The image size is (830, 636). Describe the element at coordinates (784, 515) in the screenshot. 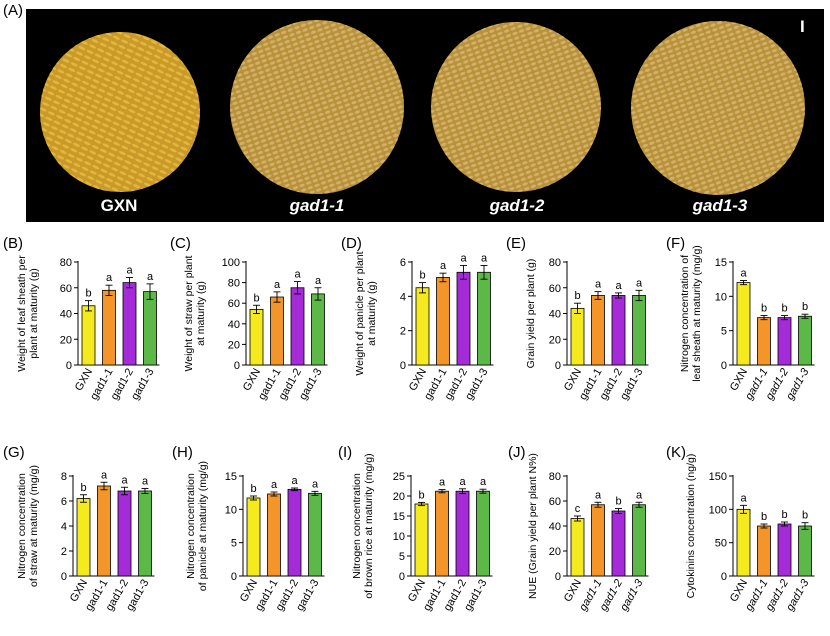

I see `significance-letter-k-2: b` at that location.